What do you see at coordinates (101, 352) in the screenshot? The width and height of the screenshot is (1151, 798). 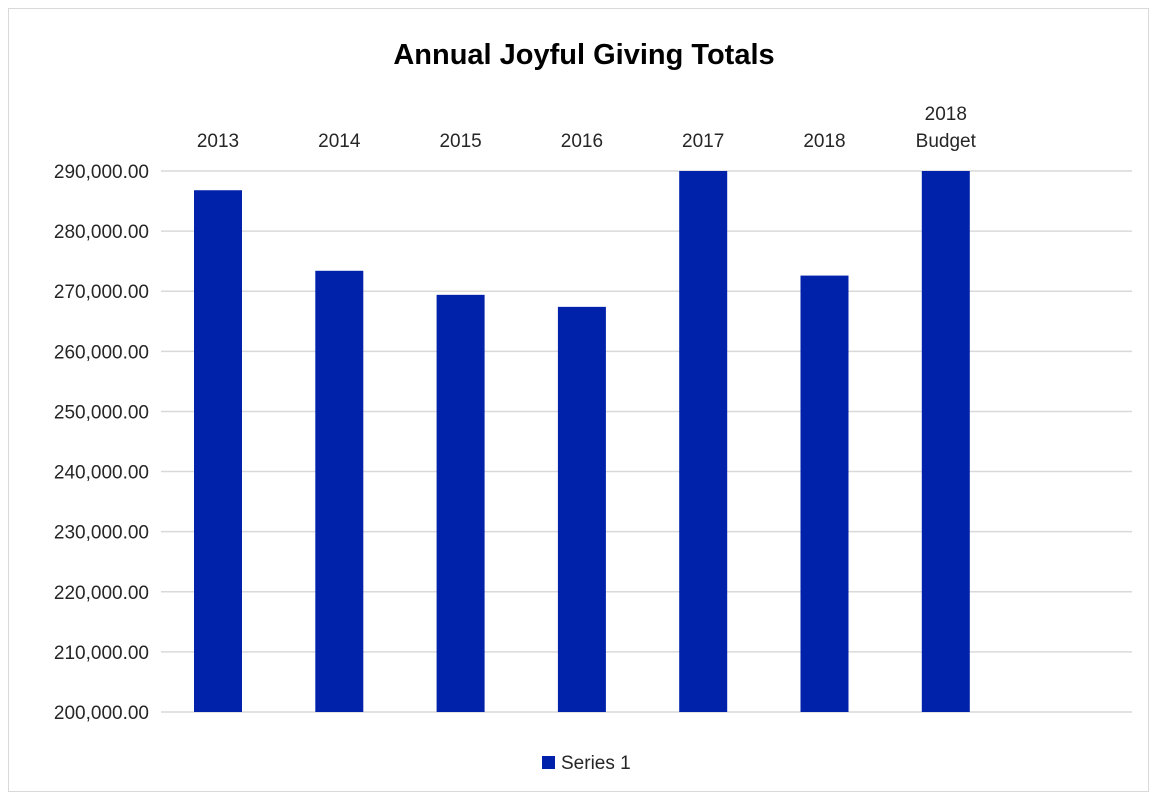 I see `y-tick-label: 260,000.00` at bounding box center [101, 352].